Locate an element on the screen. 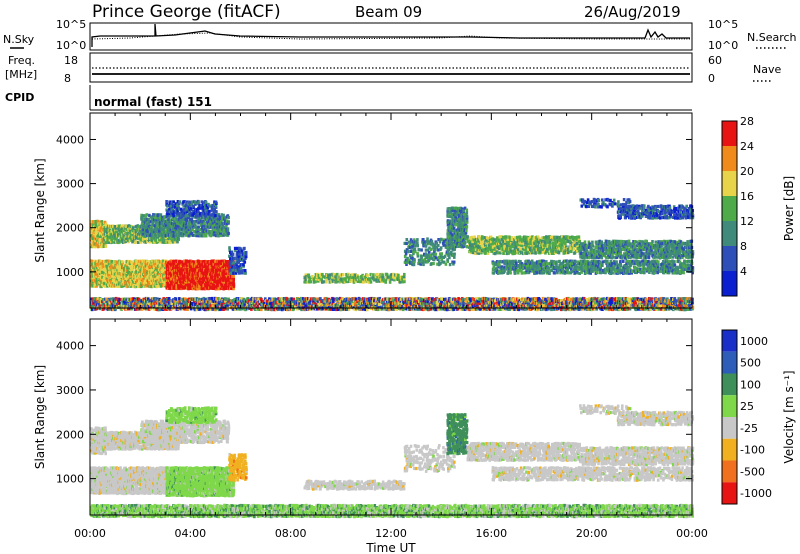 This screenshot has height=554, width=800. nave-tick-top: 60 is located at coordinates (715, 60).